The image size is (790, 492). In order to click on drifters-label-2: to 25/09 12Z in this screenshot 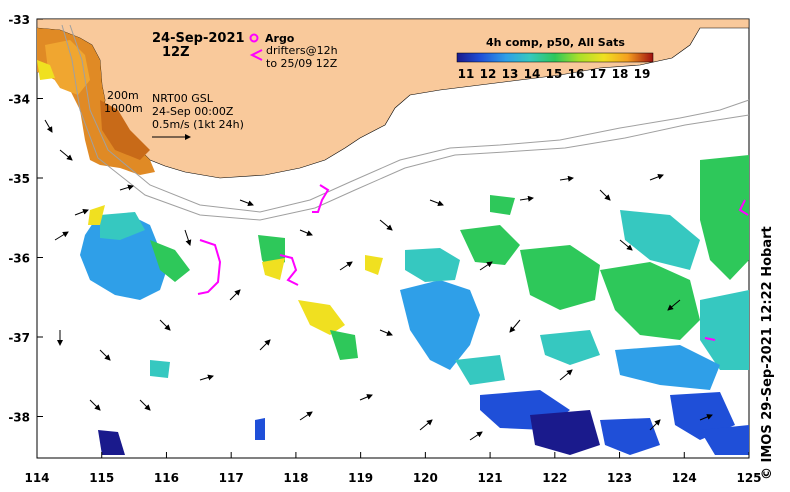, I will do `click(302, 63)`.